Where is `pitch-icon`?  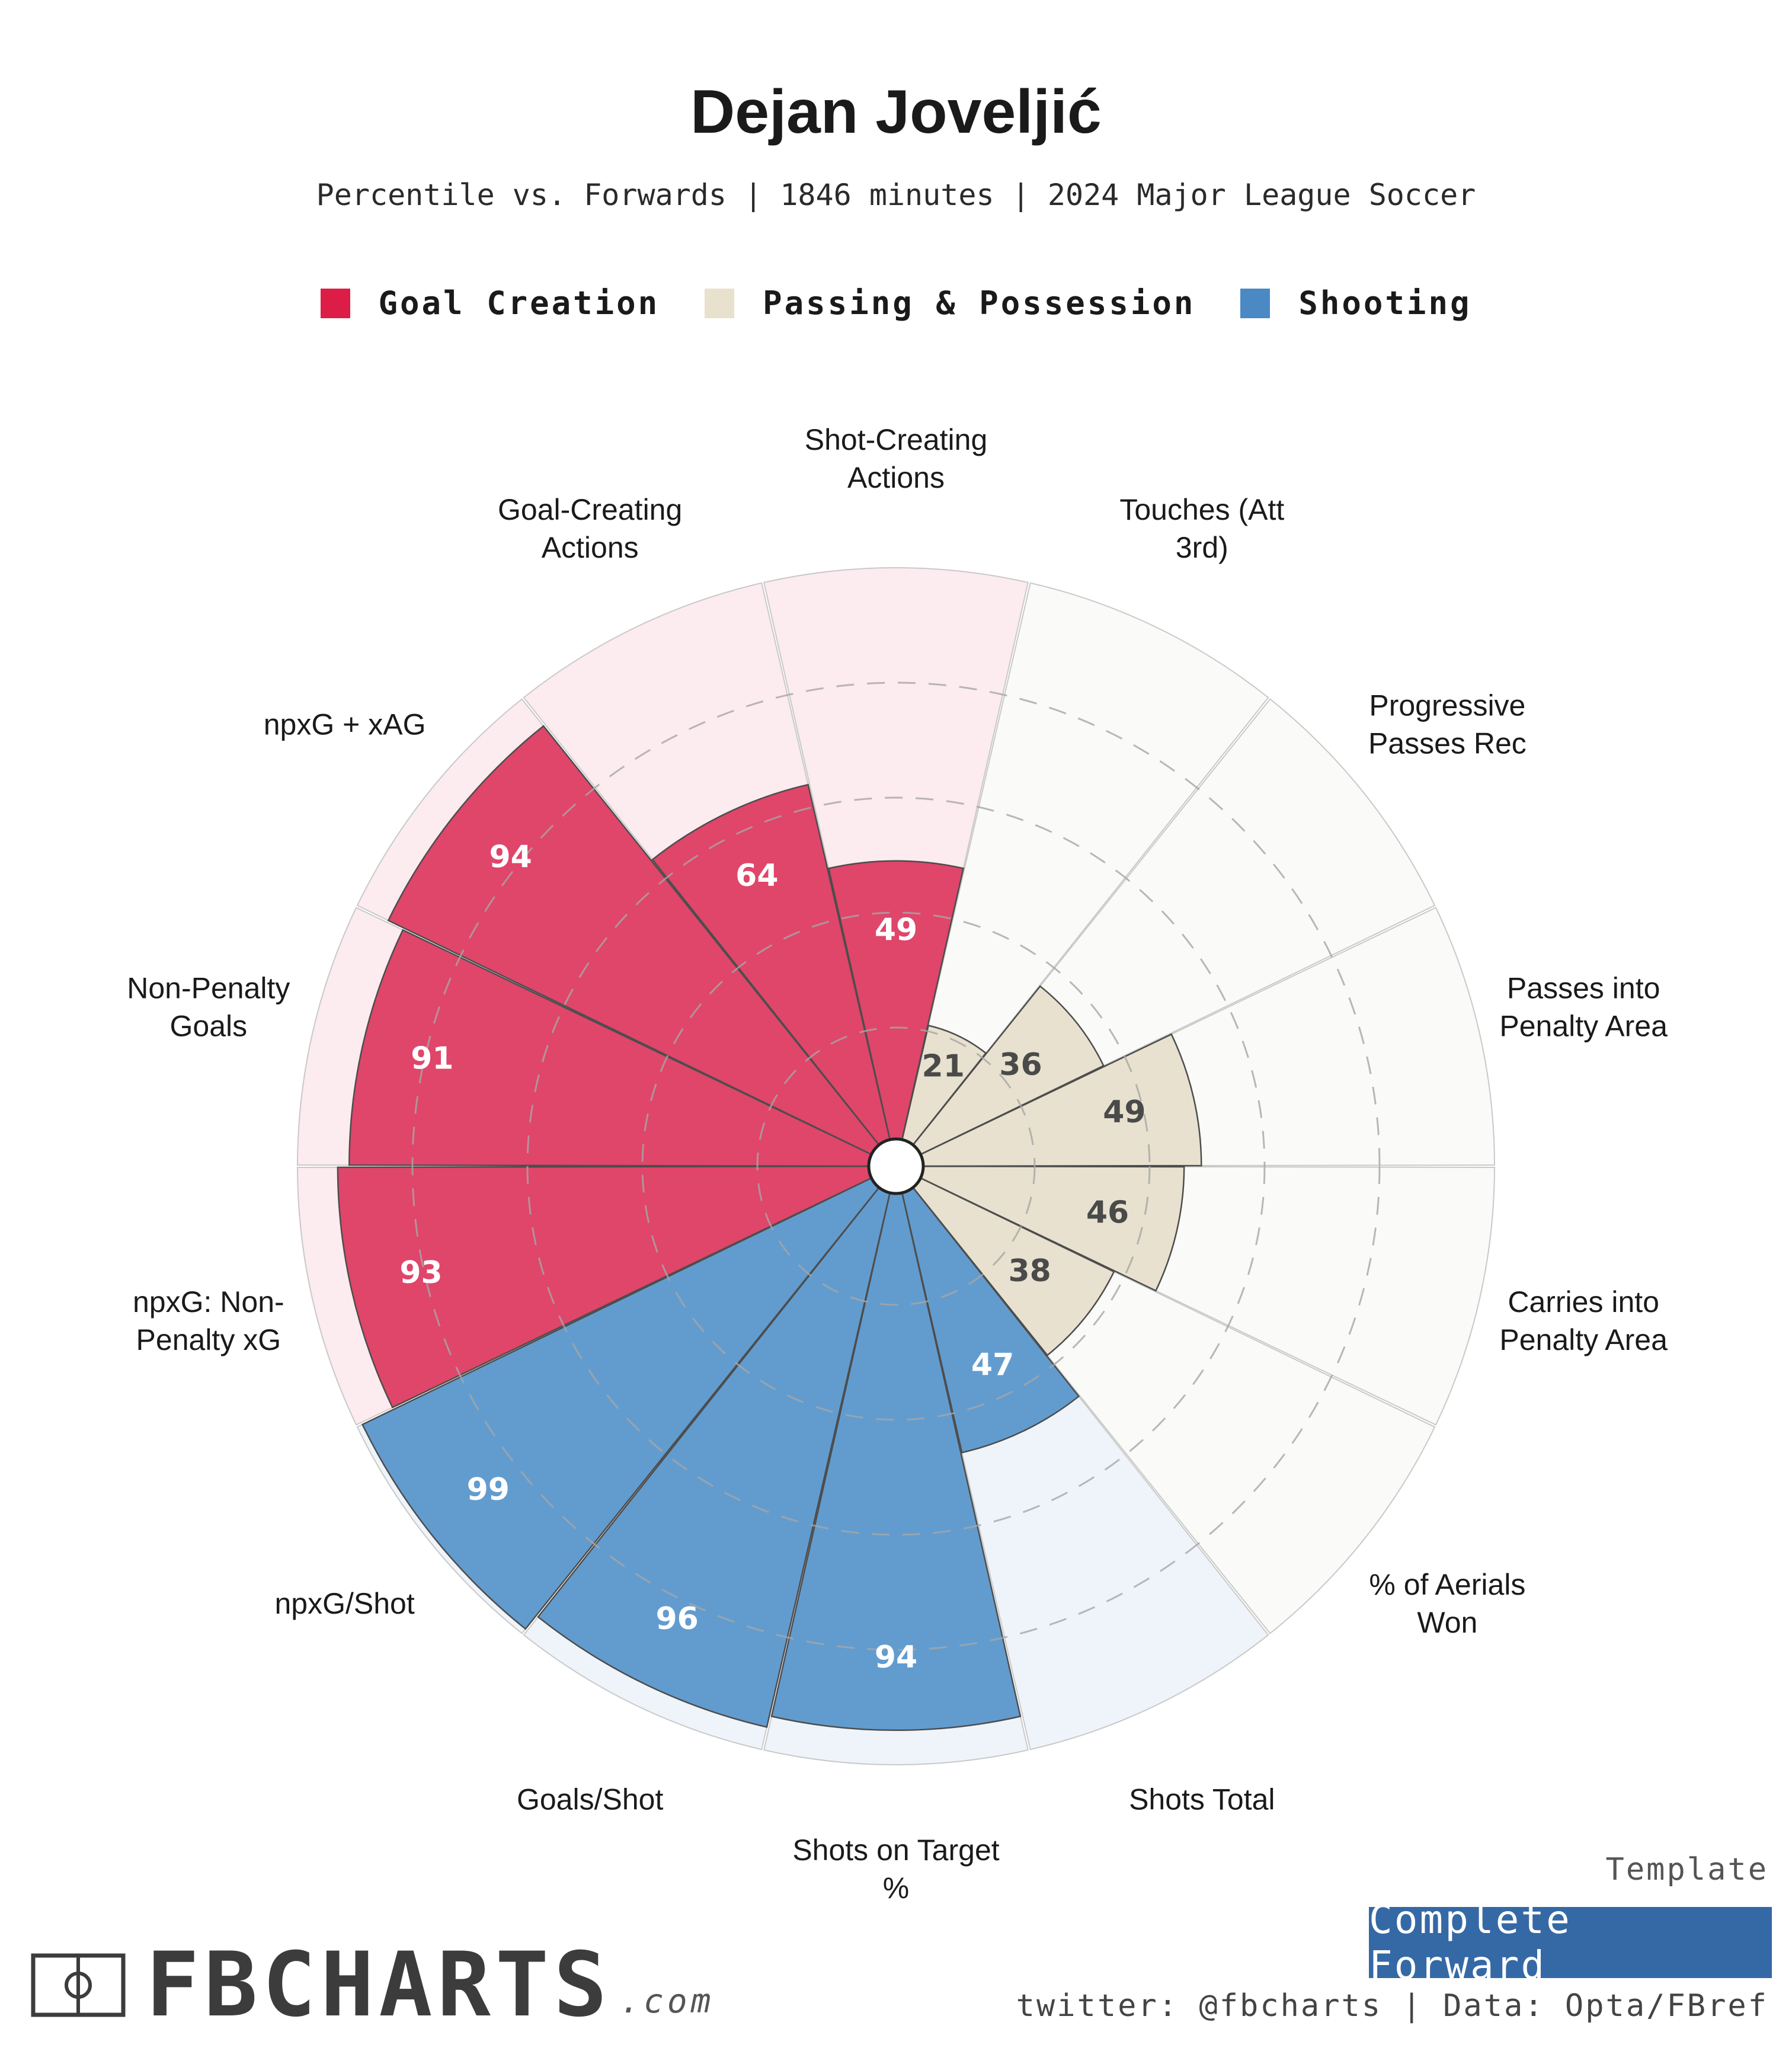
pitch-icon is located at coordinates (78, 1985).